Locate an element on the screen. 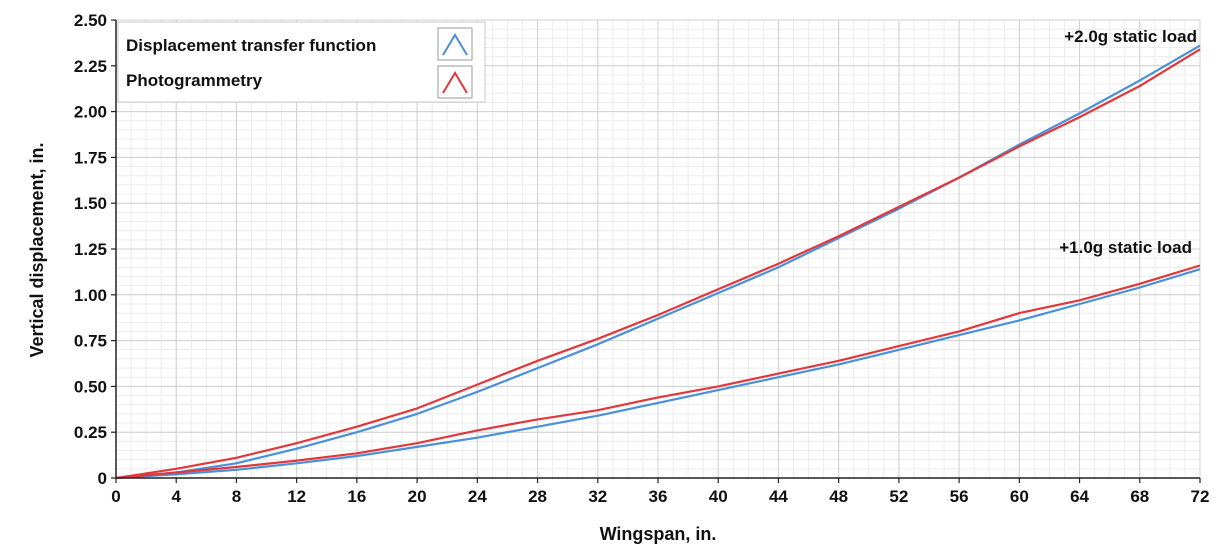 This screenshot has width=1220, height=557. y-tick-label: 1.25 is located at coordinates (90, 249).